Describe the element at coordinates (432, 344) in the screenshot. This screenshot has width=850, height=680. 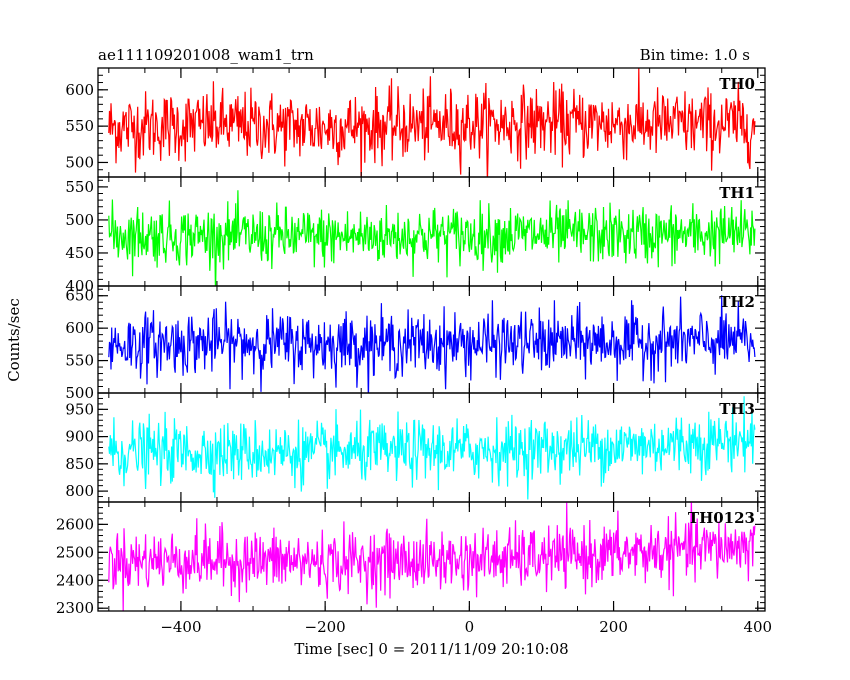
I see `series-th2-line` at that location.